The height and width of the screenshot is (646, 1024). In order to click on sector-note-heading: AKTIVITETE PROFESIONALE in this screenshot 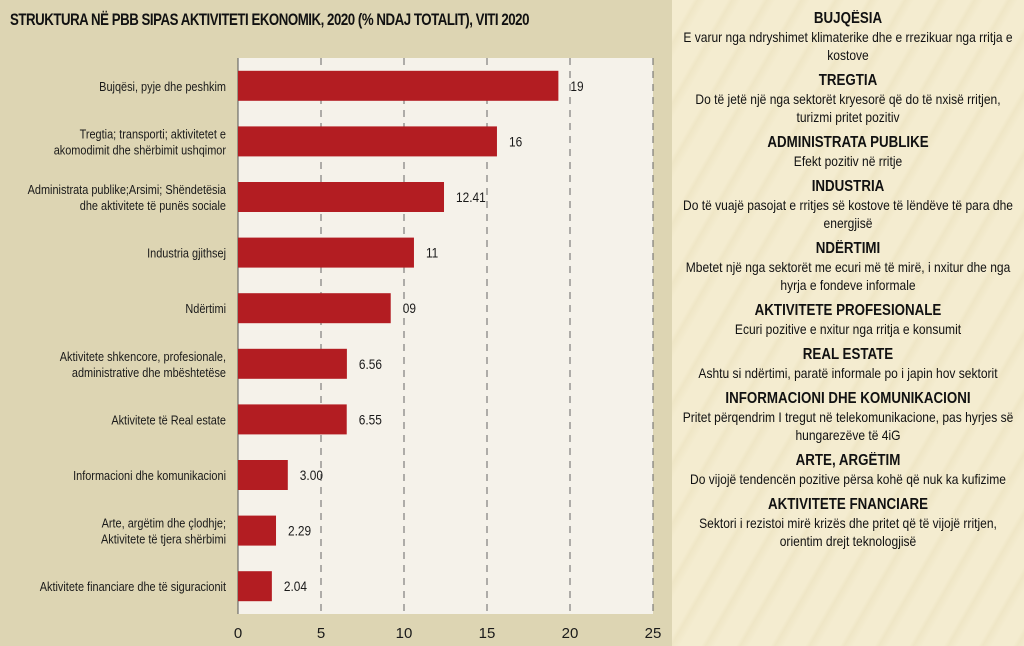, I will do `click(848, 310)`.